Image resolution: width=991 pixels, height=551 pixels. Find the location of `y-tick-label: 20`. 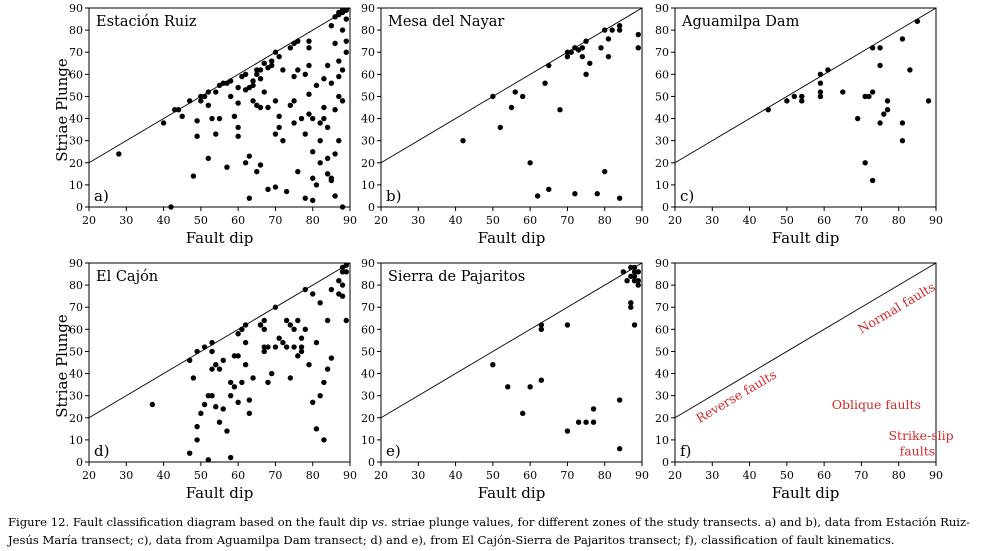

y-tick-label: 20 is located at coordinates (662, 163).